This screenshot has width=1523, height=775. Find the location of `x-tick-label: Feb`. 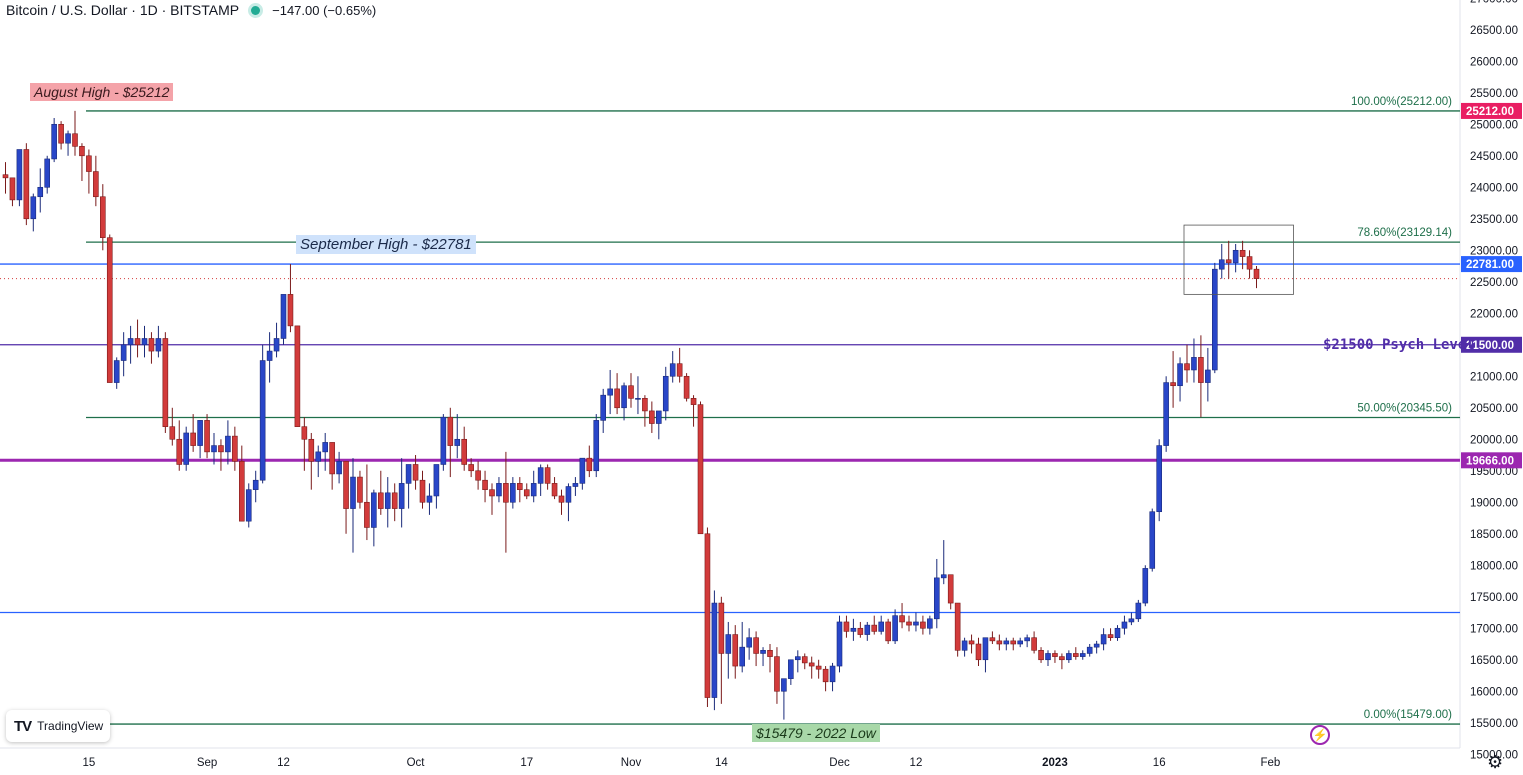

x-tick-label: Feb is located at coordinates (1270, 763).